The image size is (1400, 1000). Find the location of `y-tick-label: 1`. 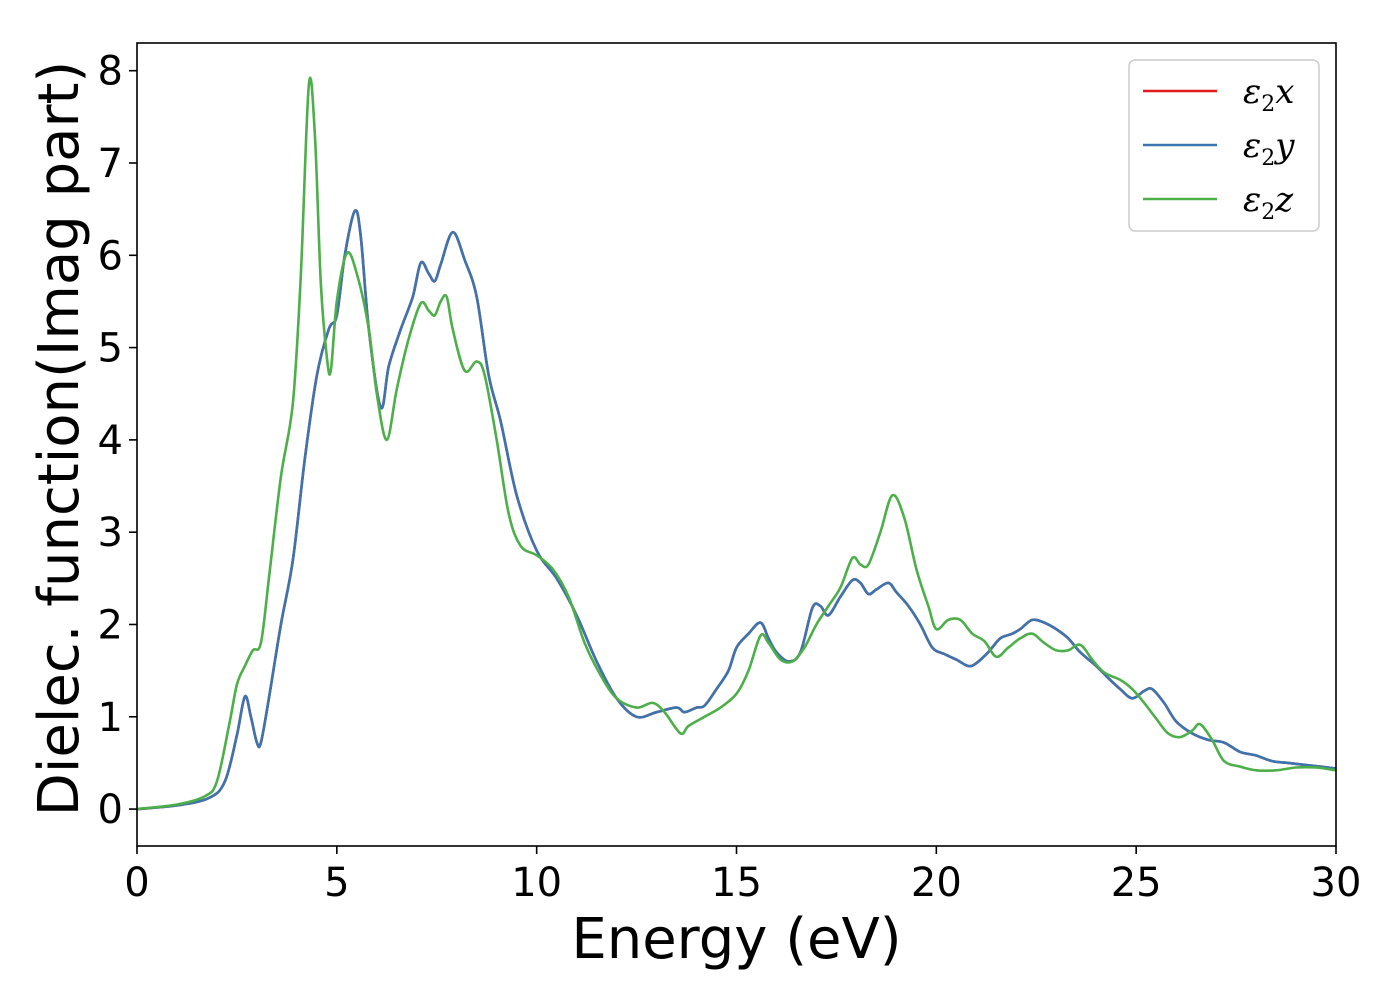

y-tick-label: 1 is located at coordinates (110, 718).